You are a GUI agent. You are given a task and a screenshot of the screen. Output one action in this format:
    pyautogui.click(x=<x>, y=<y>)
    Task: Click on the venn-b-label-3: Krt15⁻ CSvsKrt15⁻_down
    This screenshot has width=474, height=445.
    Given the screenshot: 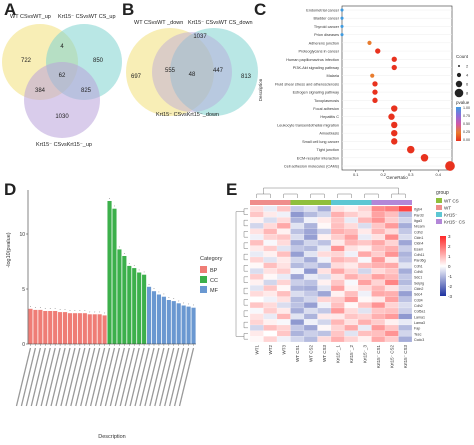 What is the action you would take?
    pyautogui.click(x=187, y=115)
    